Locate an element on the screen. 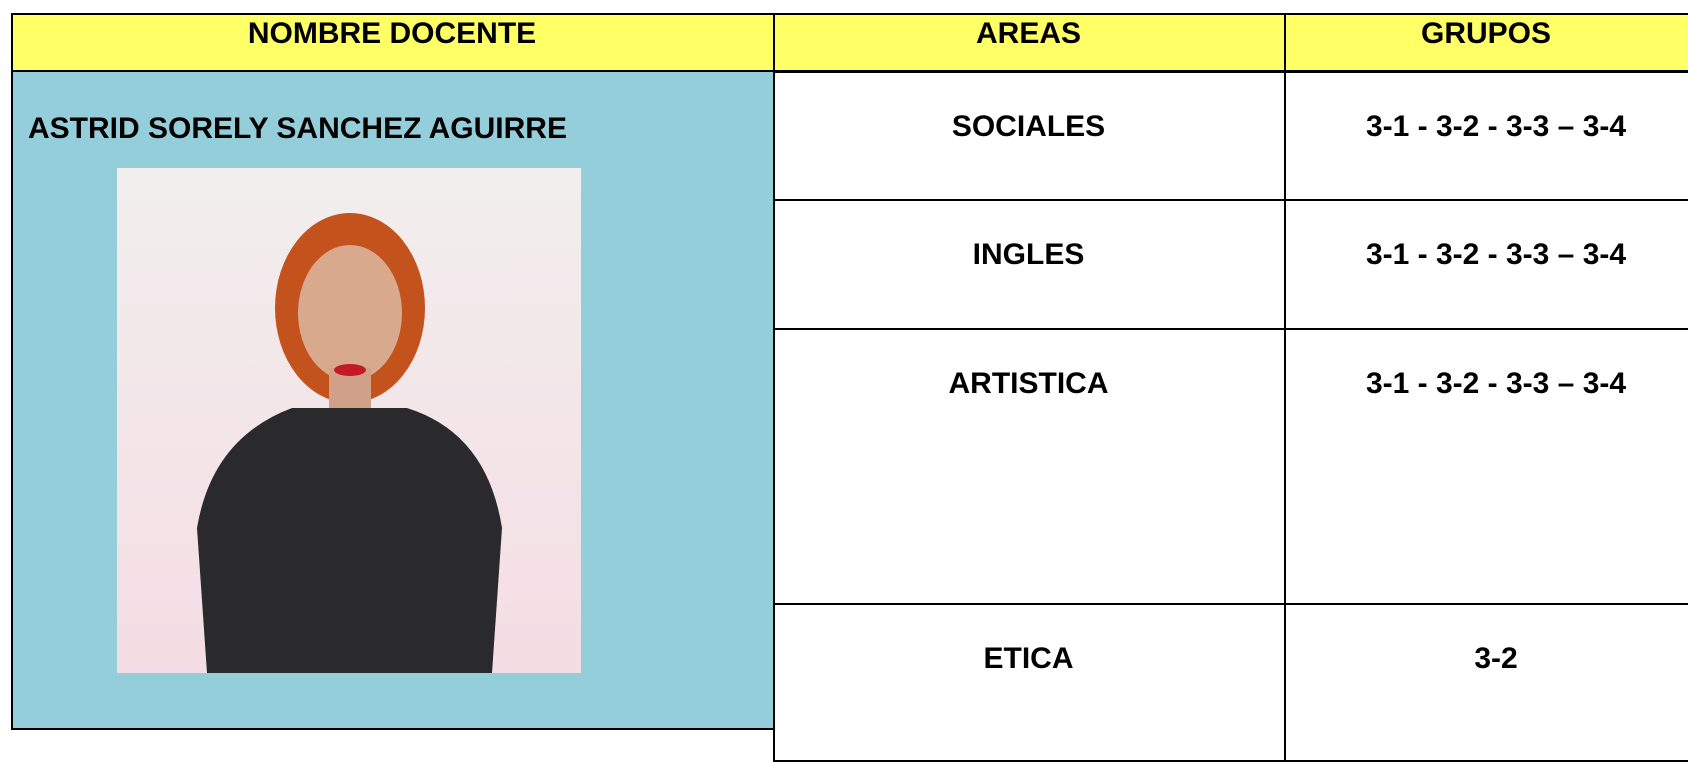 The width and height of the screenshot is (1688, 762). area-label: ARTISTICA is located at coordinates (1028, 383).